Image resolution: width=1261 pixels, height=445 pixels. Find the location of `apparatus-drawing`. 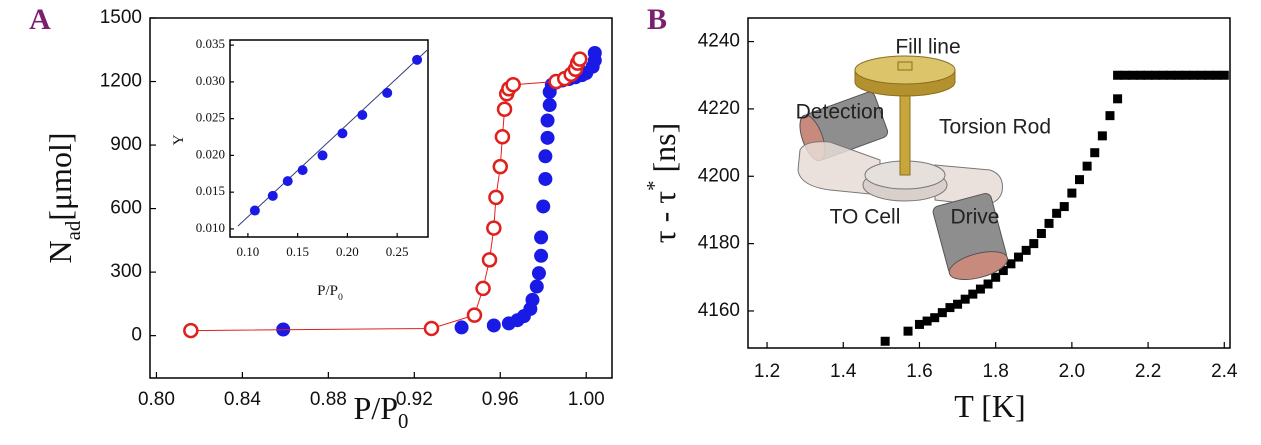

apparatus-drawing is located at coordinates (903, 168).